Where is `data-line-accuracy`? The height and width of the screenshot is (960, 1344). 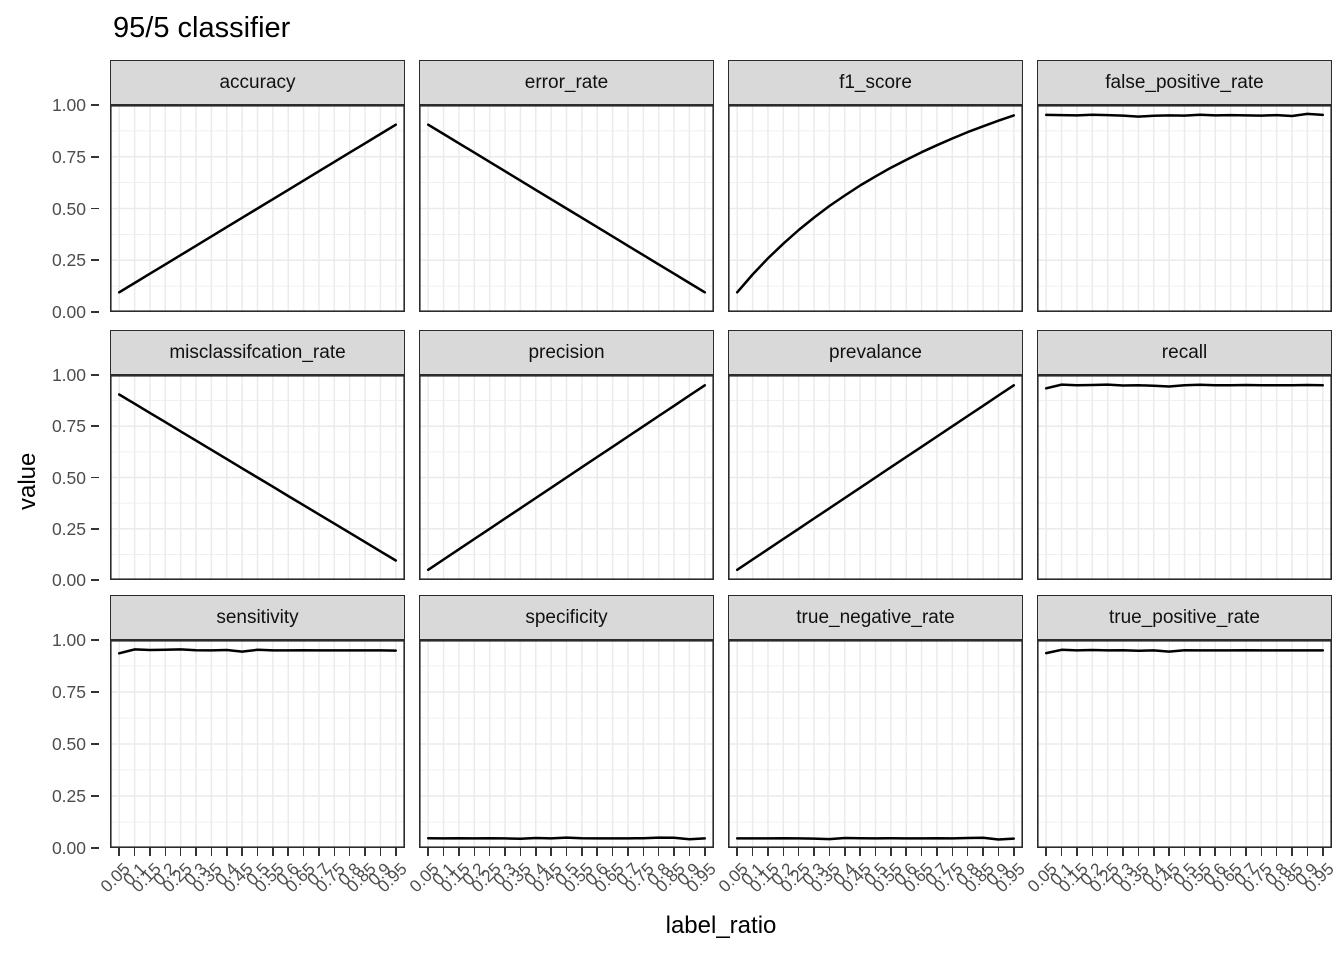 data-line-accuracy is located at coordinates (257, 208).